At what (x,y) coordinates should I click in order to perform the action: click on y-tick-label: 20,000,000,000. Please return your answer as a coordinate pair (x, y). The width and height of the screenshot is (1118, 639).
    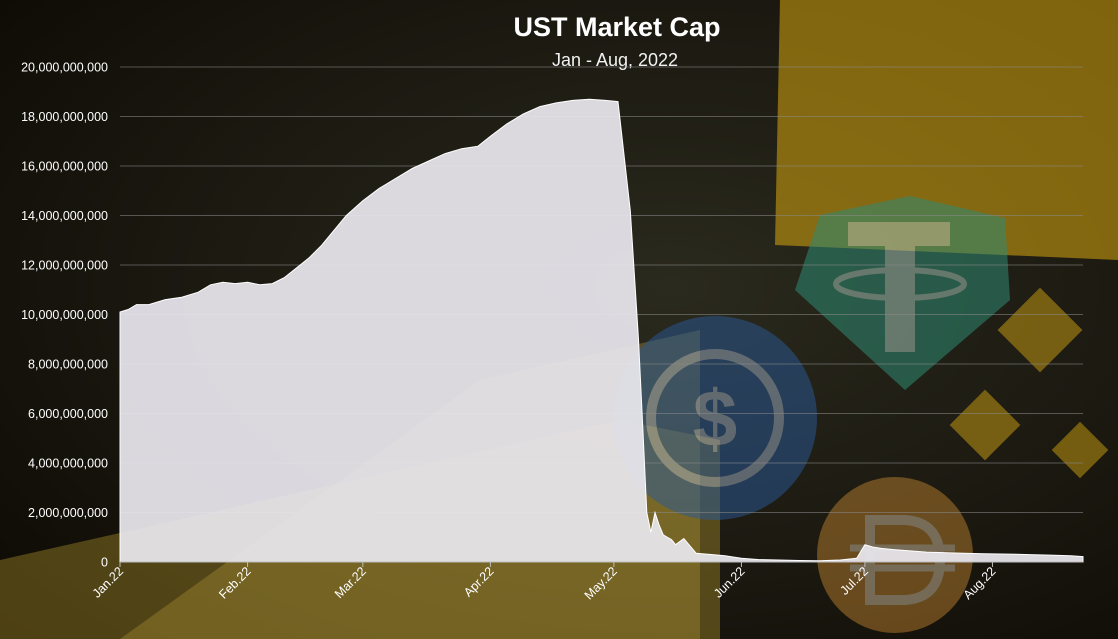
    Looking at the image, I should click on (64, 68).